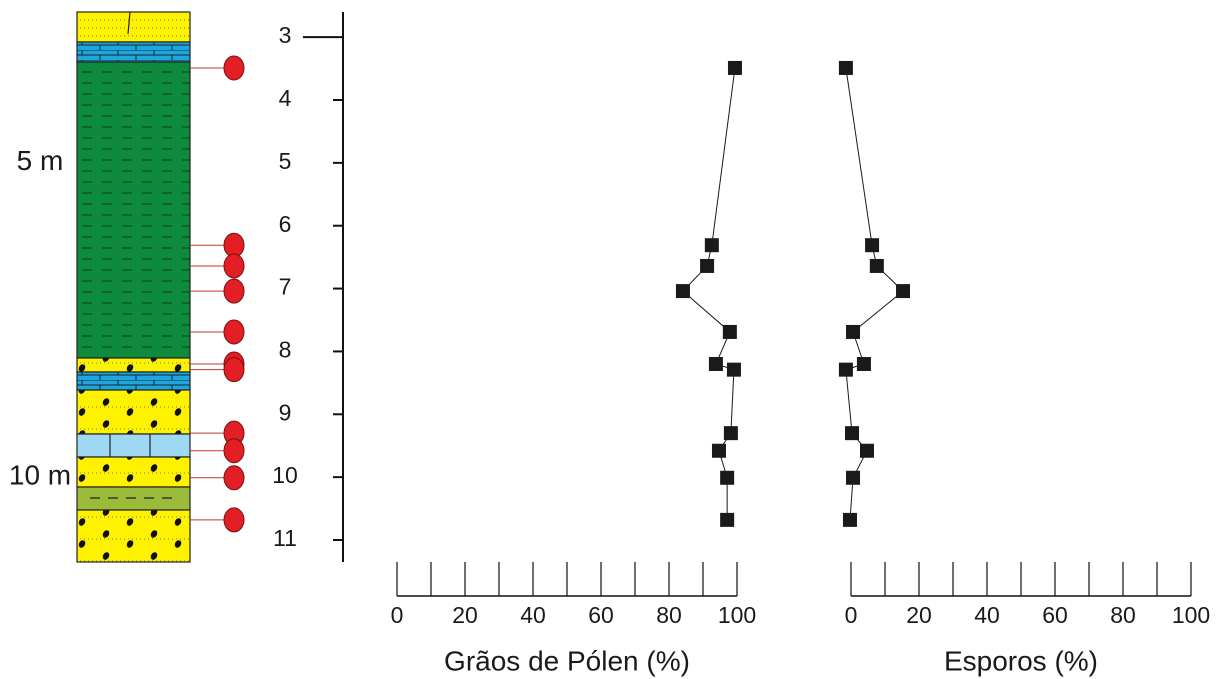  I want to click on fracture, so click(129, 23).